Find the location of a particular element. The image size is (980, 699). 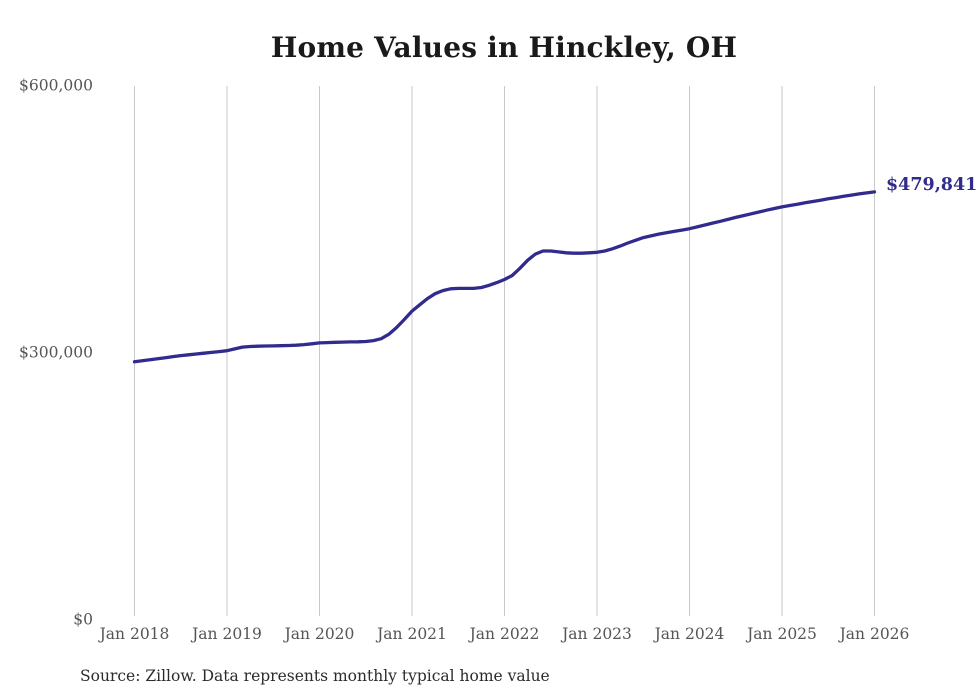

x-tick-label: Jan 2018 is located at coordinates (134, 634).